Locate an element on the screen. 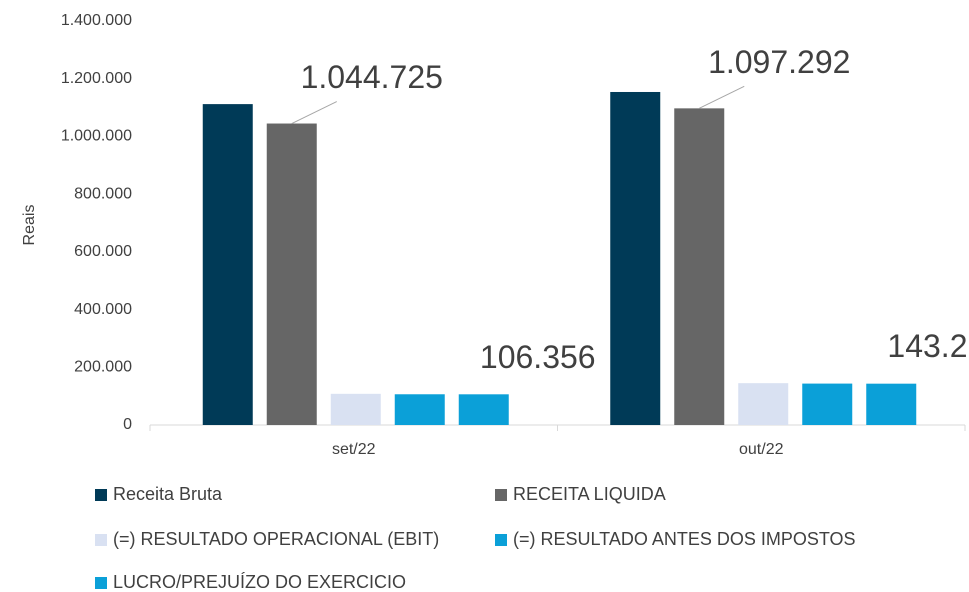  data-label: 106.356 is located at coordinates (538, 357).